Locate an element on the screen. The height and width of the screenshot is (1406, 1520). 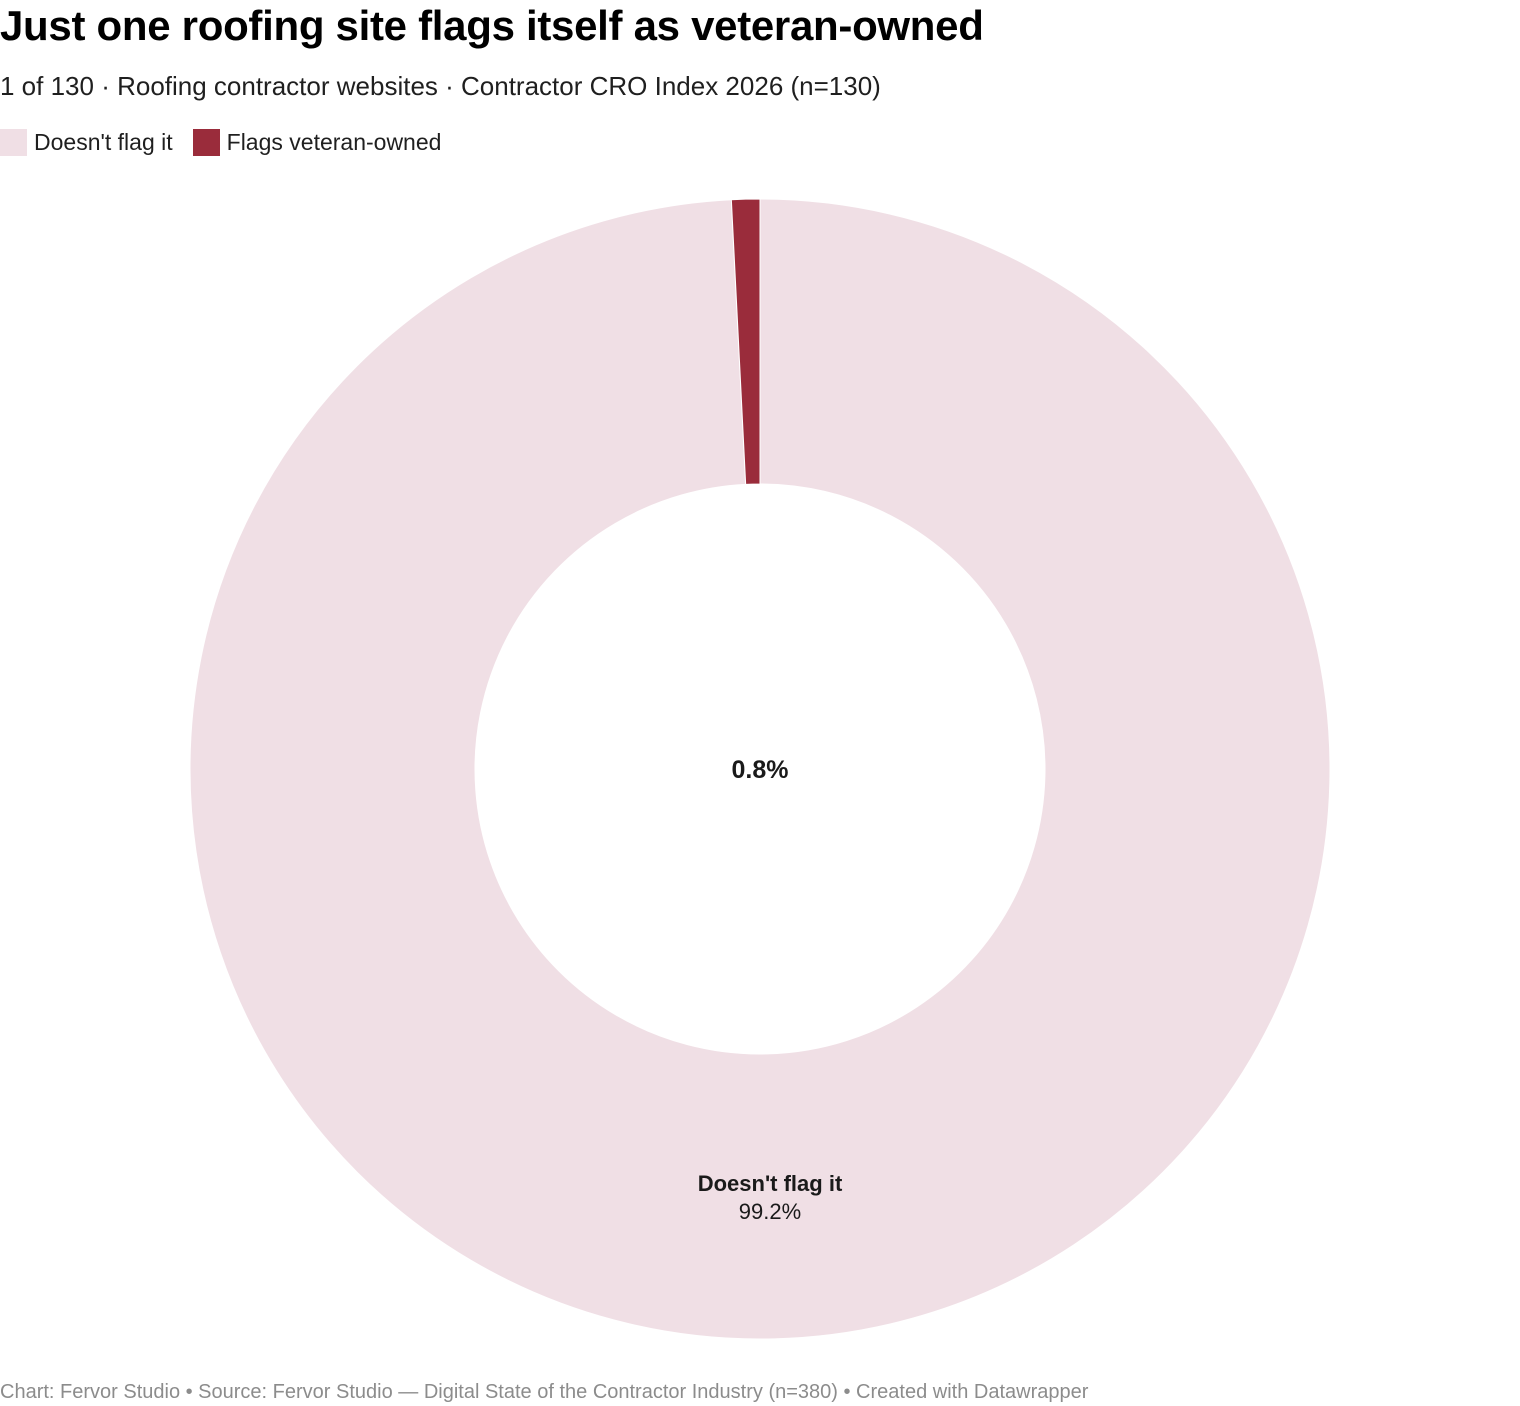
legend-label-doesnt-flag: Doesn't flag it is located at coordinates (103, 142).